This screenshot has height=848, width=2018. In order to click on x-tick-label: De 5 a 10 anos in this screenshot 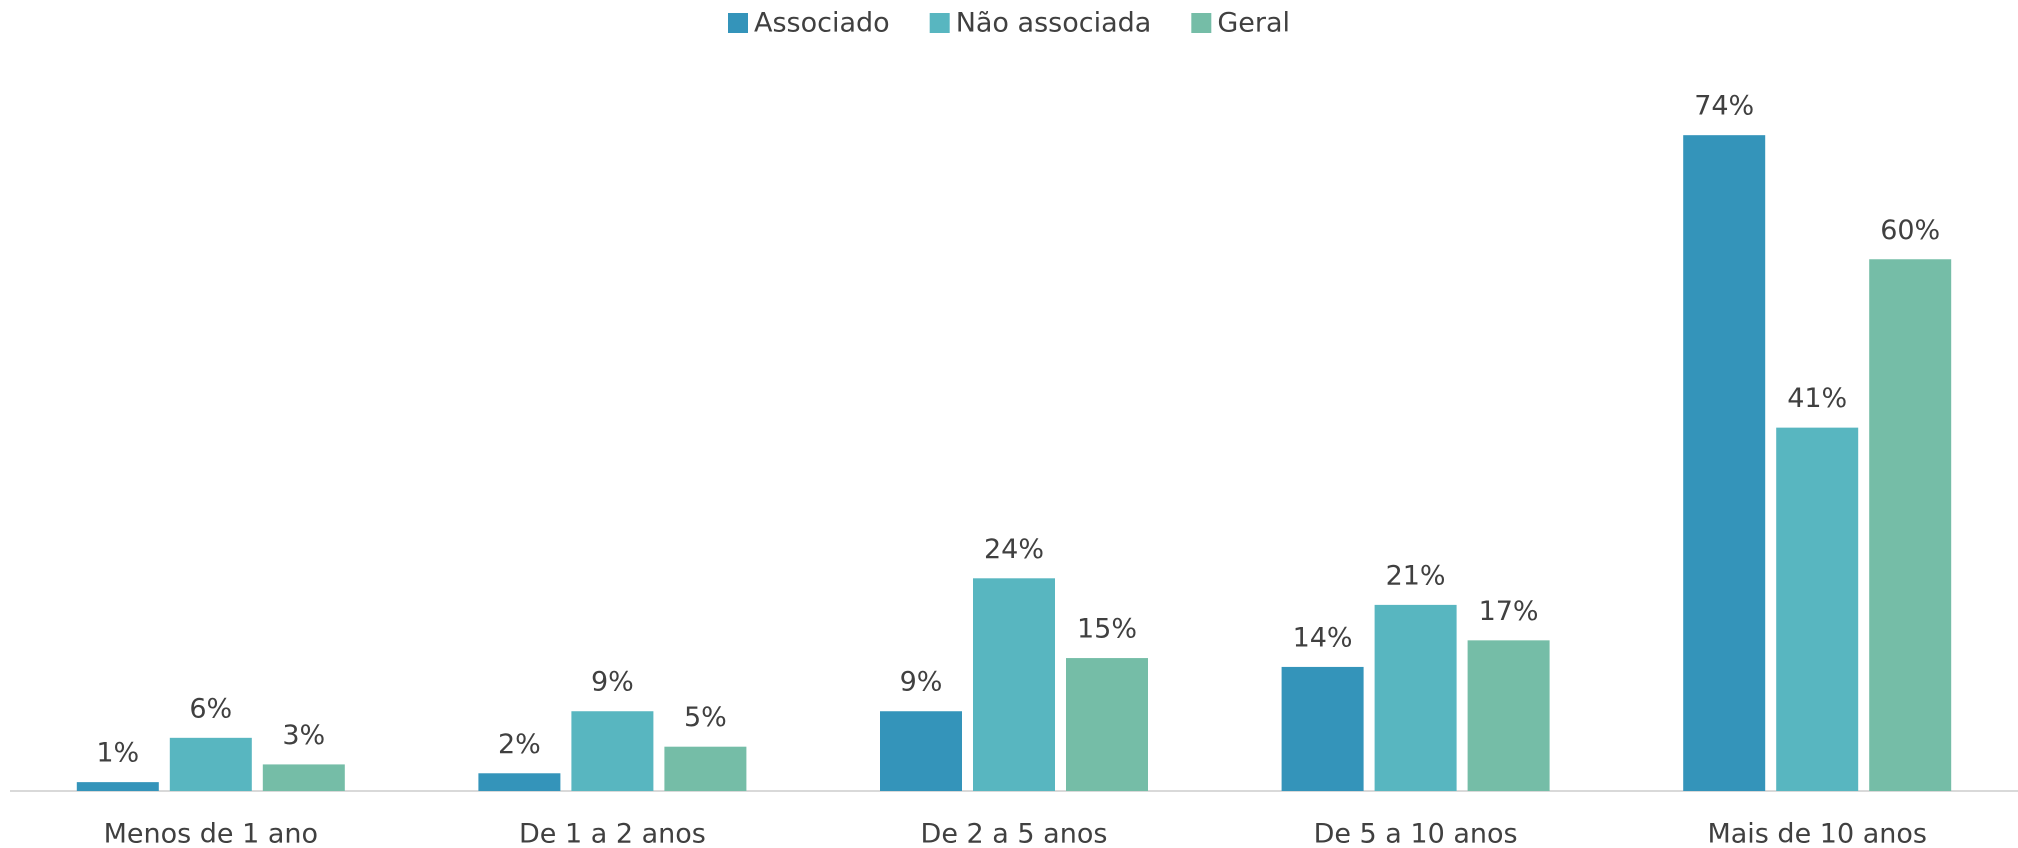, I will do `click(1416, 833)`.